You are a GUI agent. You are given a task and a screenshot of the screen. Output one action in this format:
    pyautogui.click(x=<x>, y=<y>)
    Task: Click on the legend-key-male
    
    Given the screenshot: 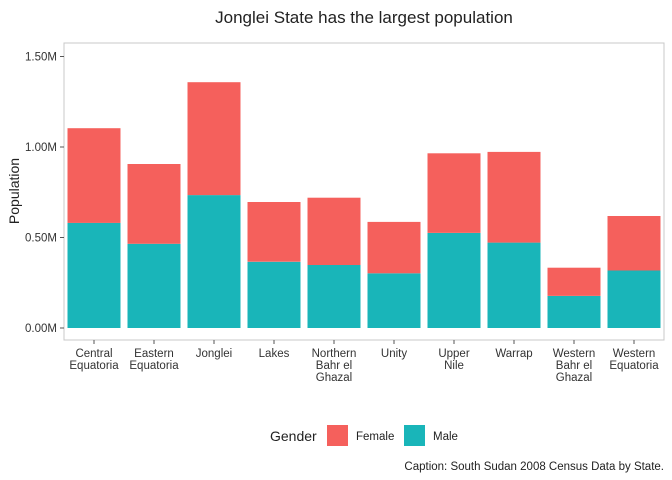 What is the action you would take?
    pyautogui.click(x=414, y=435)
    